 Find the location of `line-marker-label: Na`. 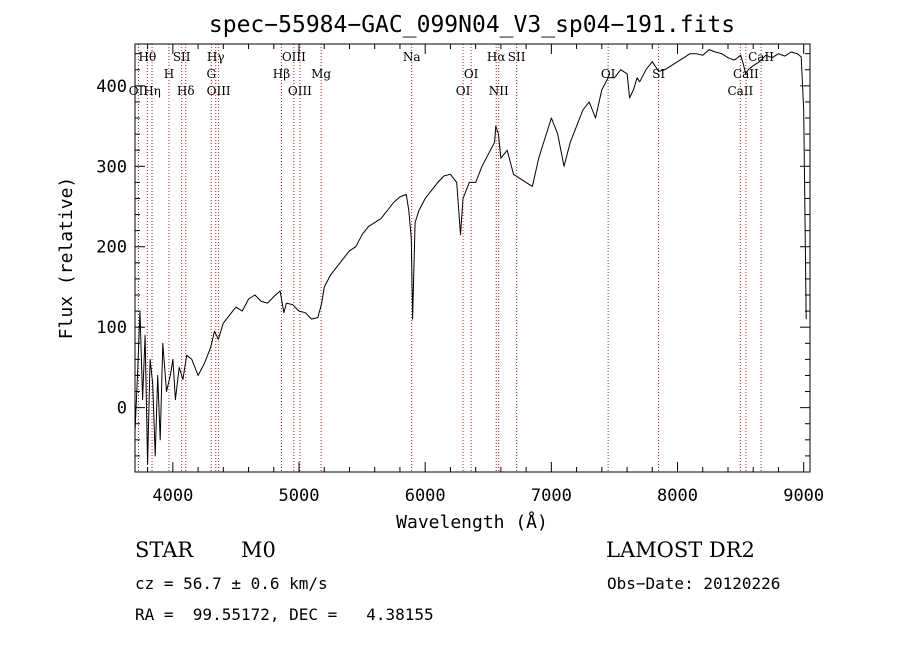

line-marker-label: Na is located at coordinates (412, 57).